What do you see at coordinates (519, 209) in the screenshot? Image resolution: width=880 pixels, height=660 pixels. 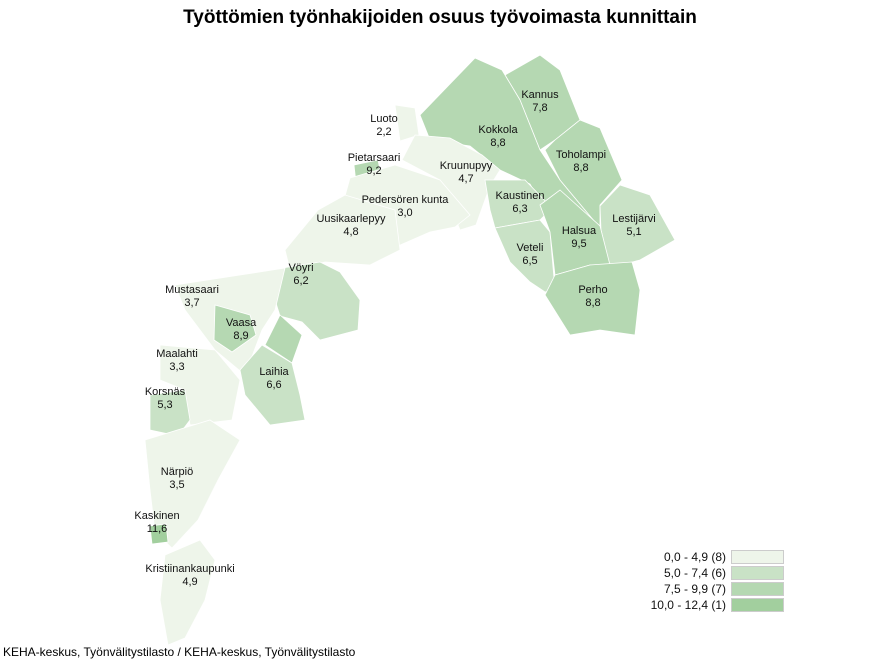 I see `municipality-value-label: 6,3` at bounding box center [519, 209].